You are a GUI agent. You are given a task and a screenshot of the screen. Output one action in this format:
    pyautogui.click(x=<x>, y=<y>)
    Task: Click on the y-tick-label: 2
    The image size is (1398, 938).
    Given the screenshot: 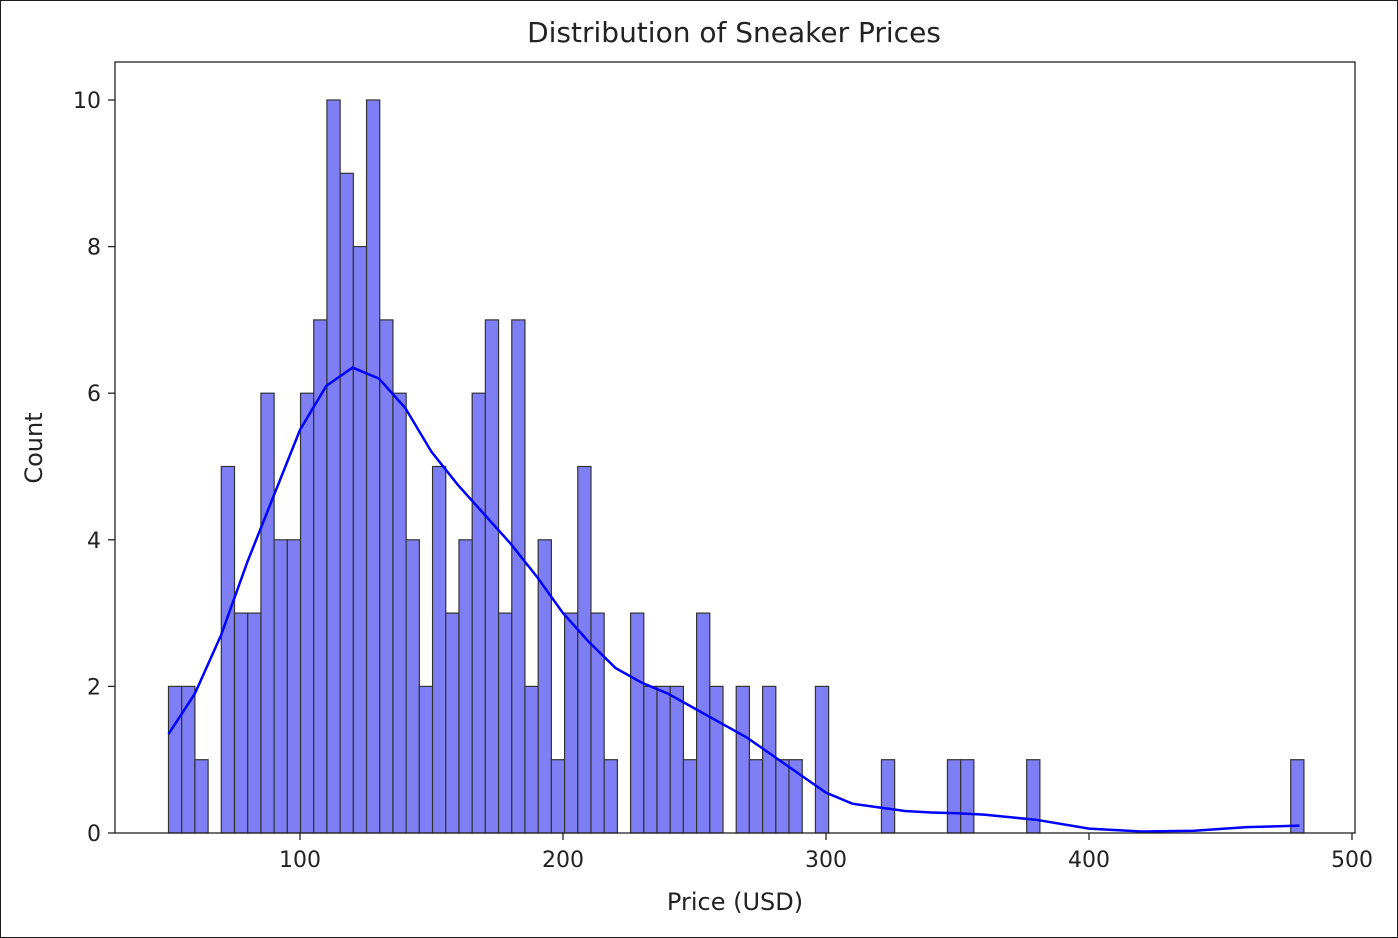 What is the action you would take?
    pyautogui.click(x=94, y=687)
    